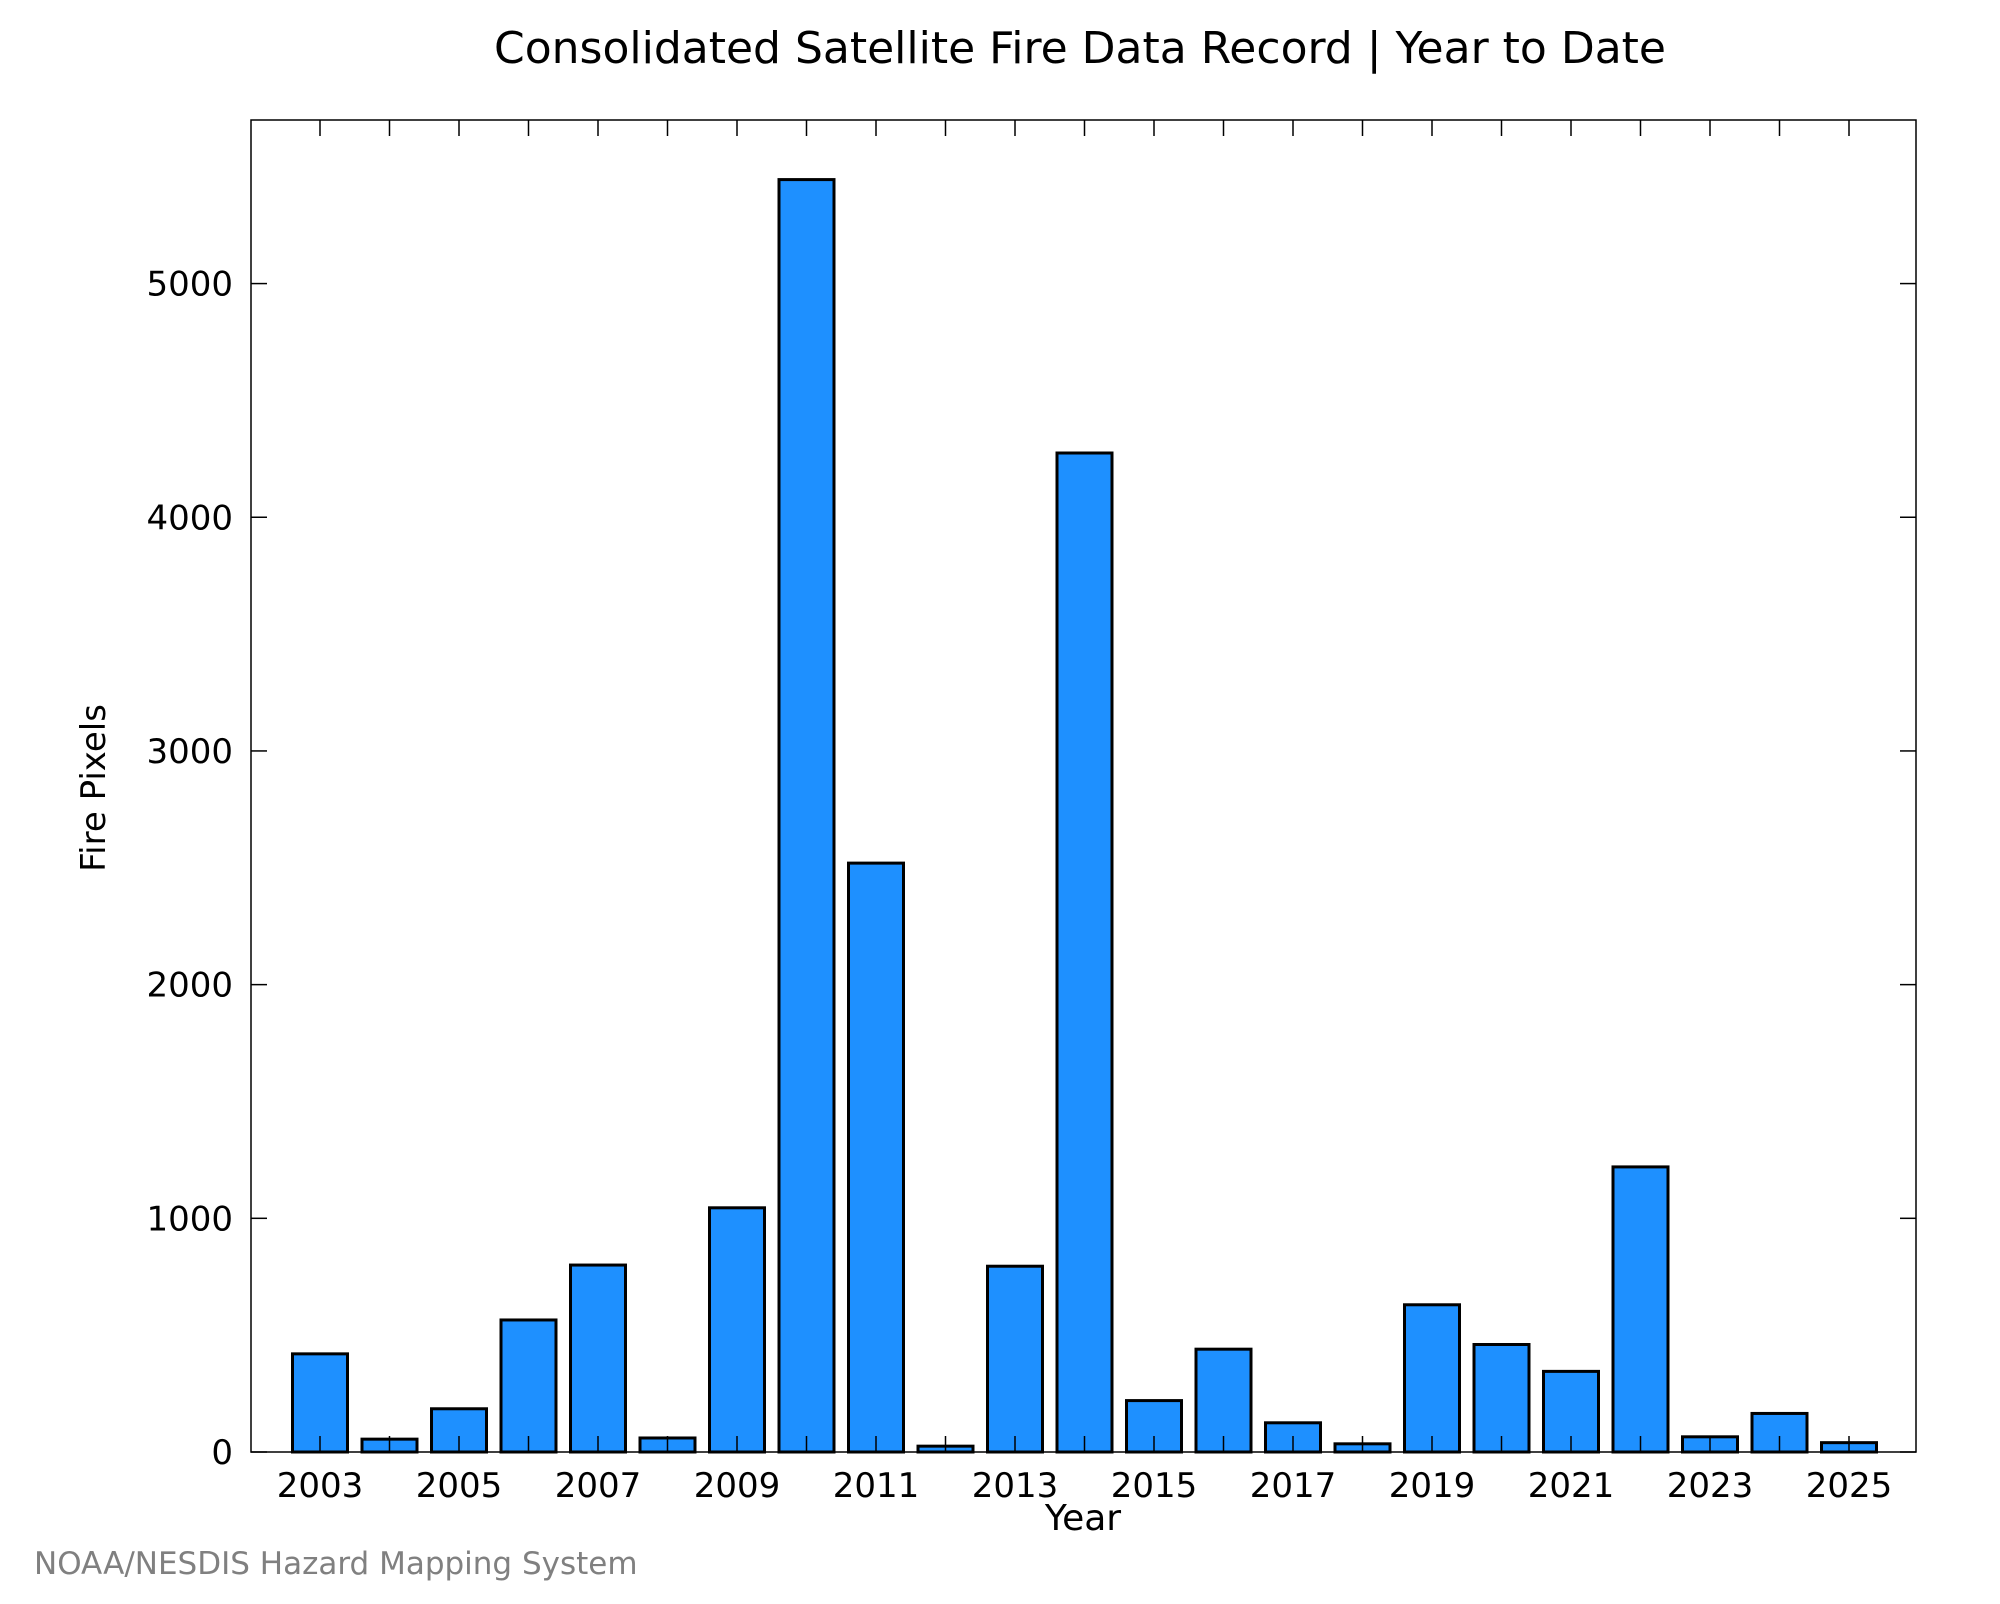  What do you see at coordinates (1015, 1359) in the screenshot?
I see `bar-2013` at bounding box center [1015, 1359].